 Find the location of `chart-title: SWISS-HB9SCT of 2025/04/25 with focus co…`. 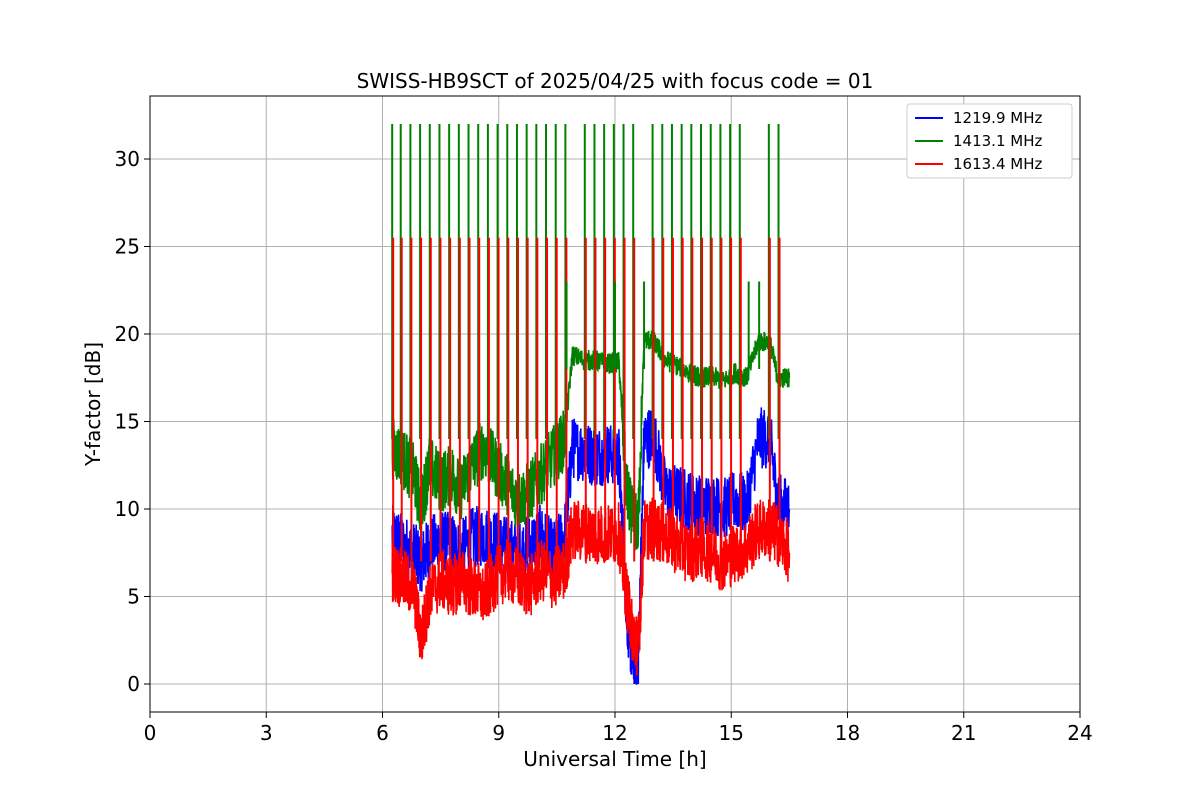

chart-title: SWISS-HB9SCT of 2025/04/25 with focus co… is located at coordinates (615, 81).